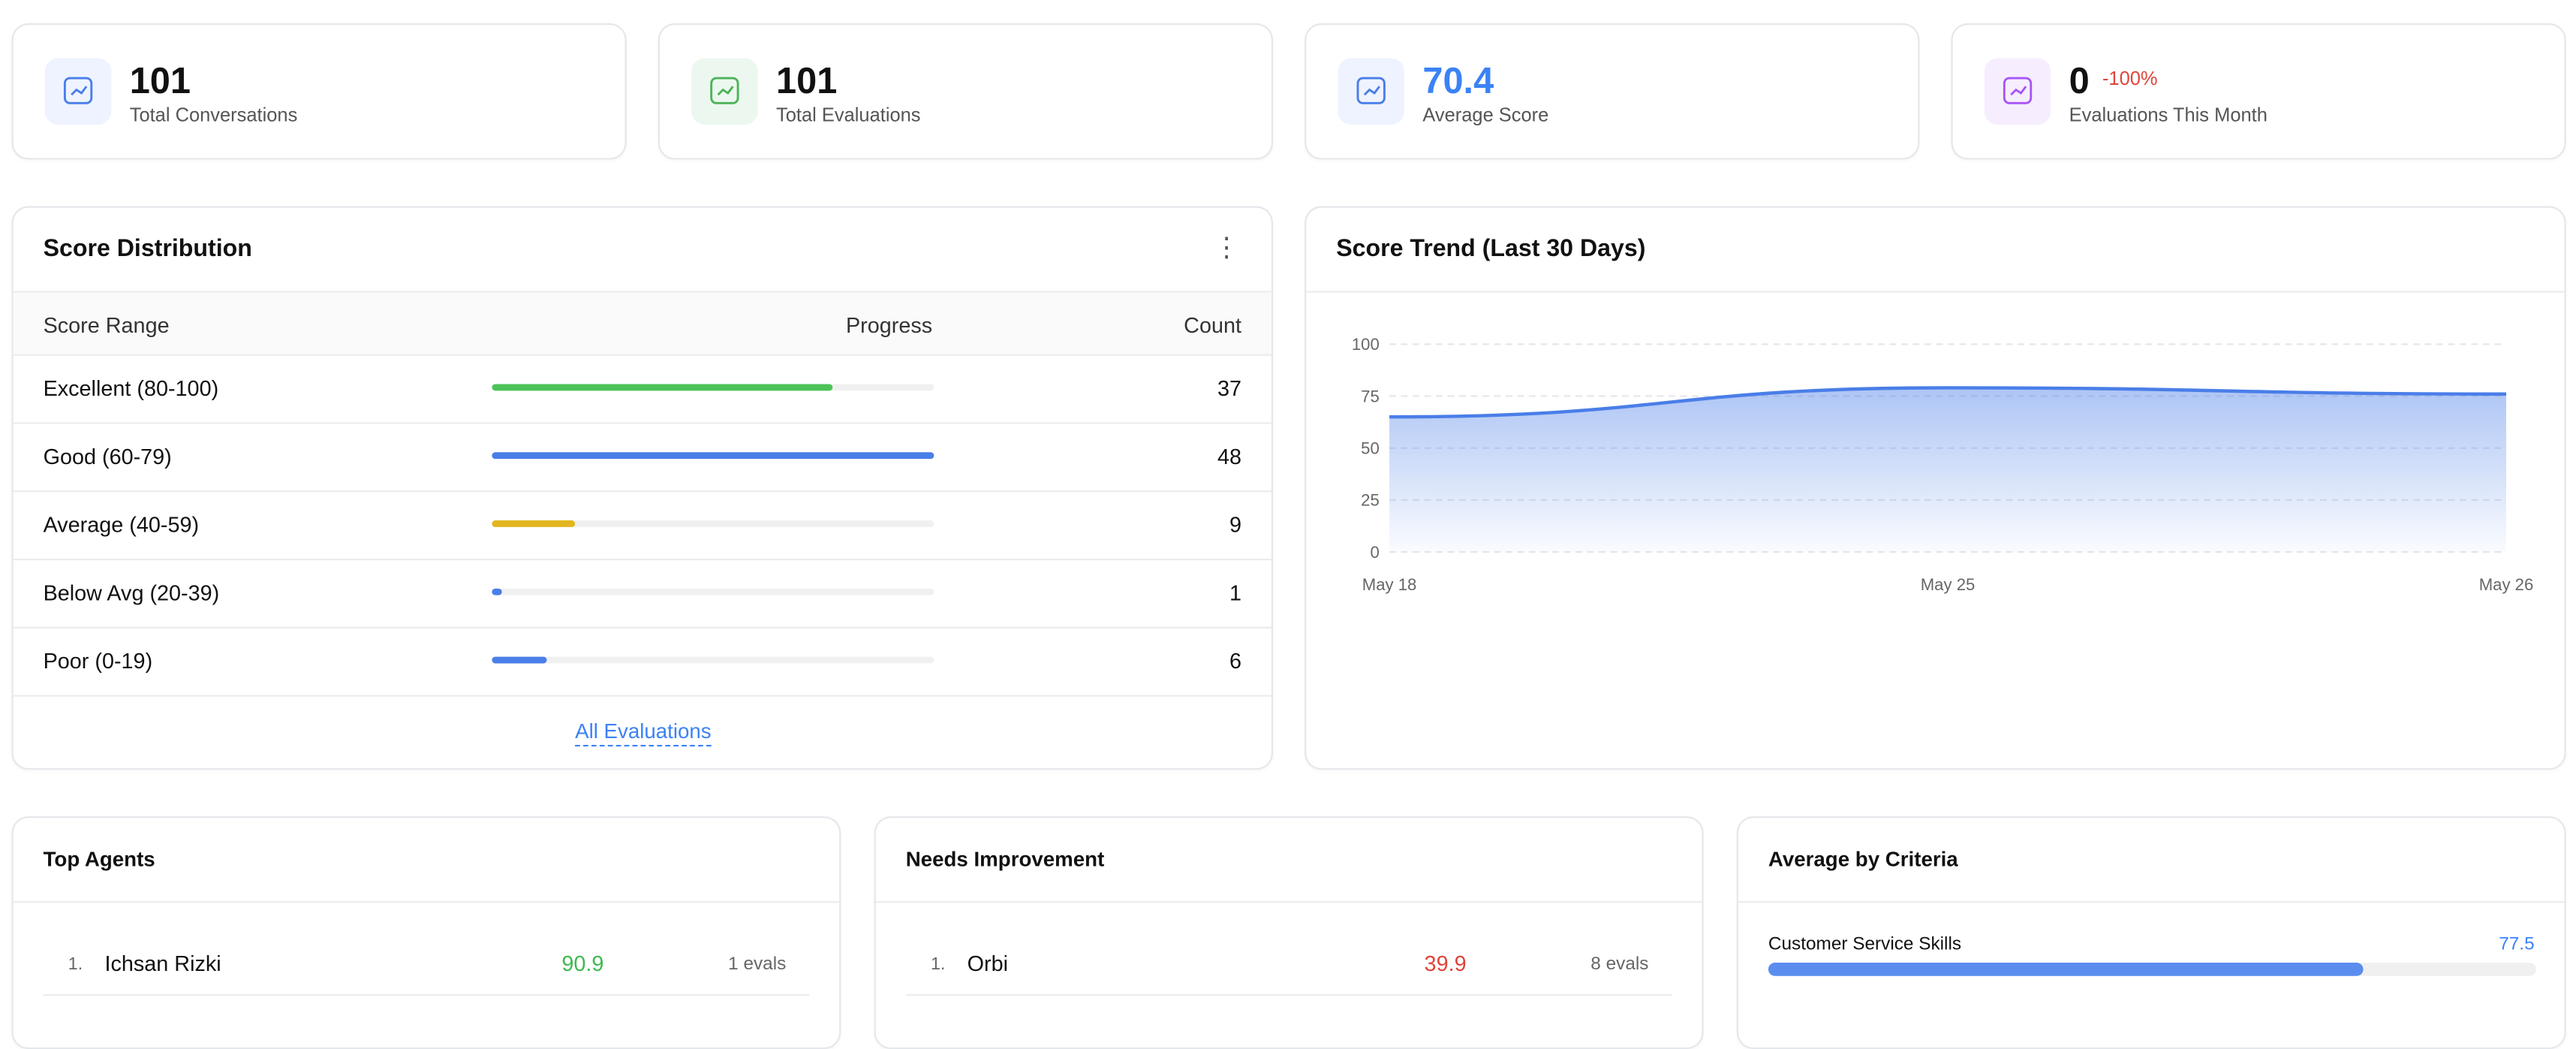 Image resolution: width=2576 pixels, height=1049 pixels. Describe the element at coordinates (1389, 584) in the screenshot. I see `x-tick-label: May 18` at that location.